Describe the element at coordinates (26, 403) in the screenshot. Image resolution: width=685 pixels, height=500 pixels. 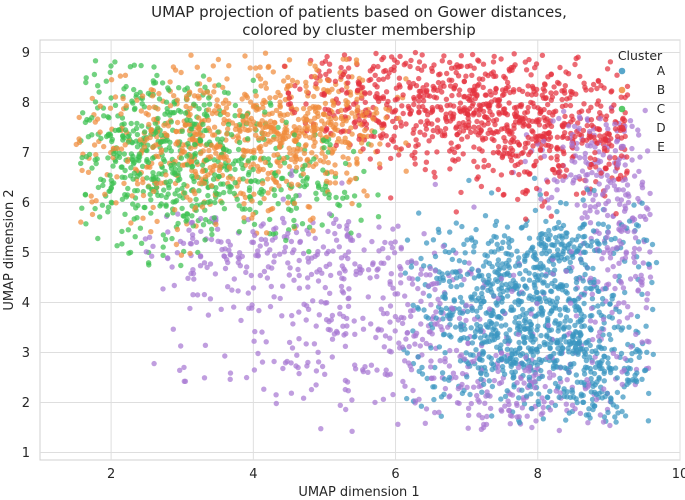
I see `y-tick-label: 2` at that location.